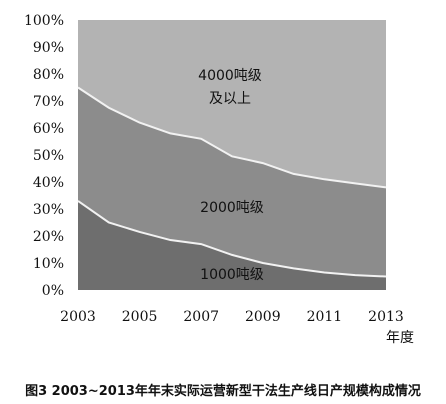  I want to click on y-tick-label: 20%, so click(48, 237).